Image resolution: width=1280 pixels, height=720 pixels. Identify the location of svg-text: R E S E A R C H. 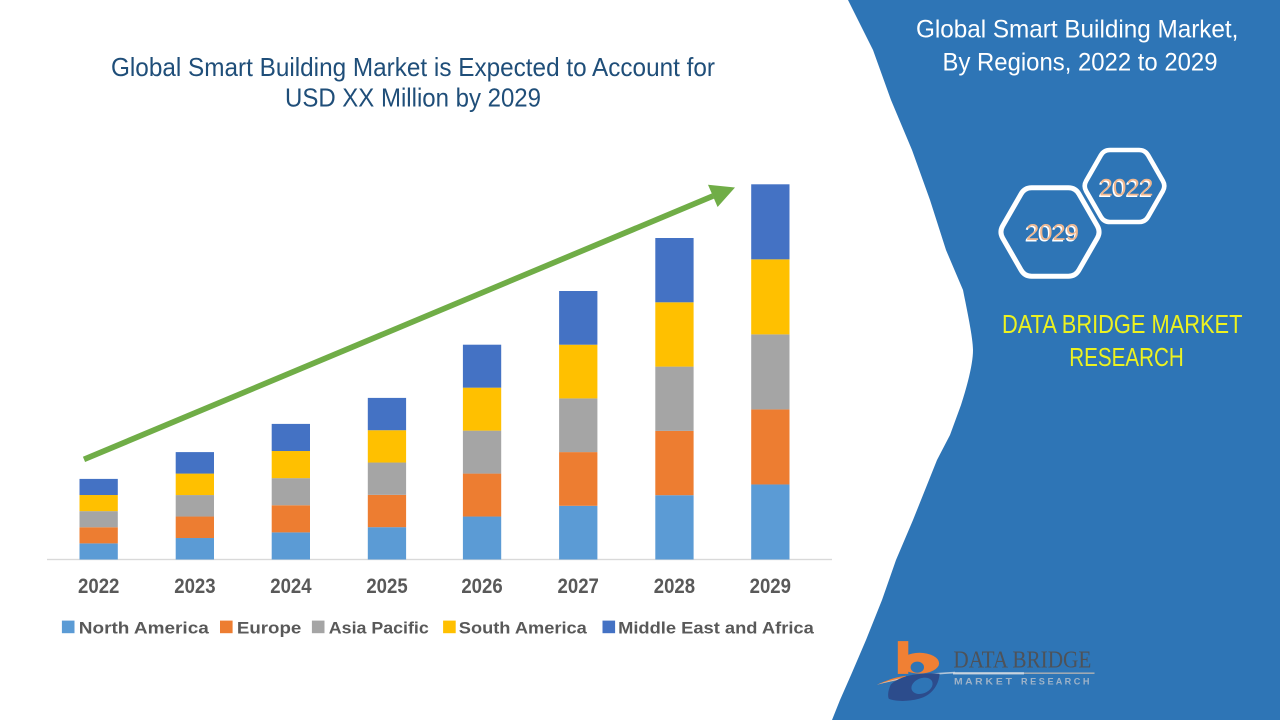
(1055, 682).